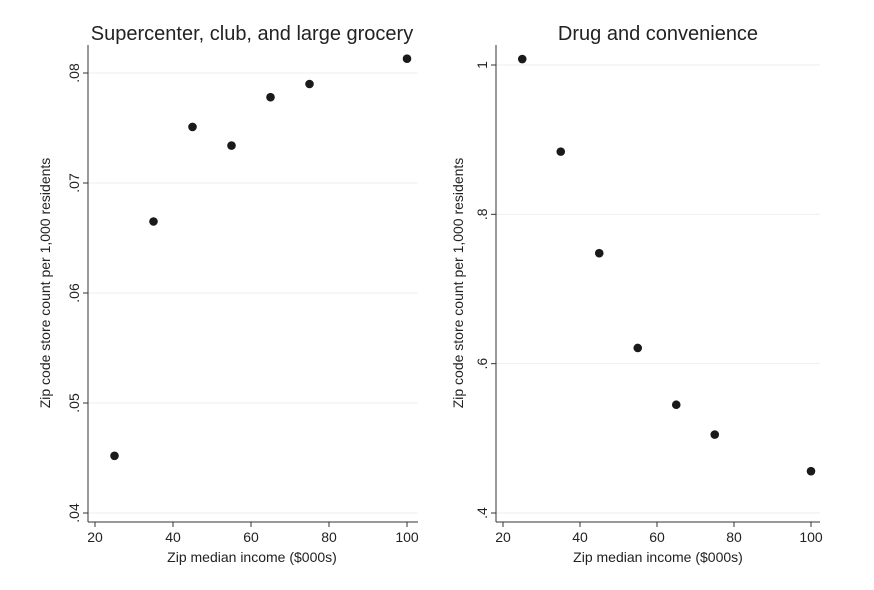  Describe the element at coordinates (482, 65) in the screenshot. I see `y-tick-label: 1` at that location.